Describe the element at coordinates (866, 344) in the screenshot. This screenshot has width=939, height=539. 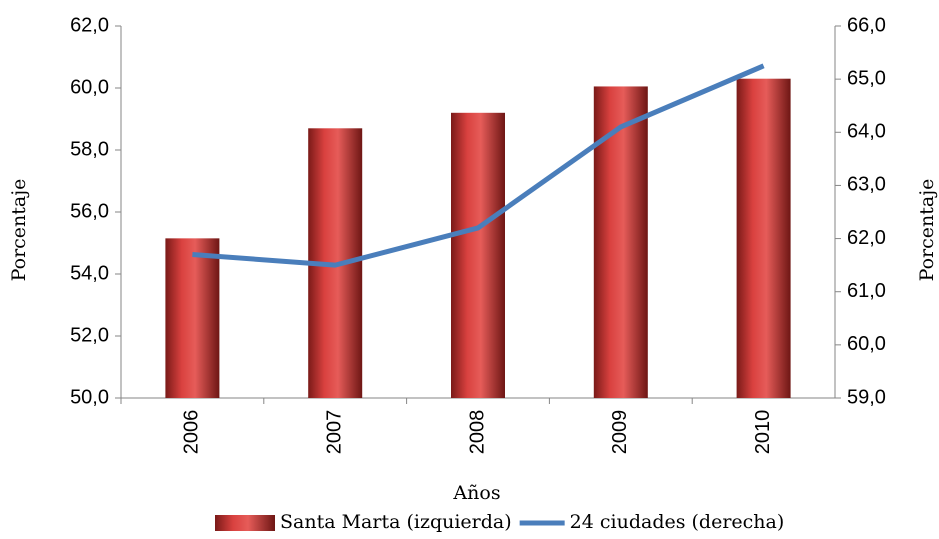
I see `y2-tick-label: 60,0` at that location.